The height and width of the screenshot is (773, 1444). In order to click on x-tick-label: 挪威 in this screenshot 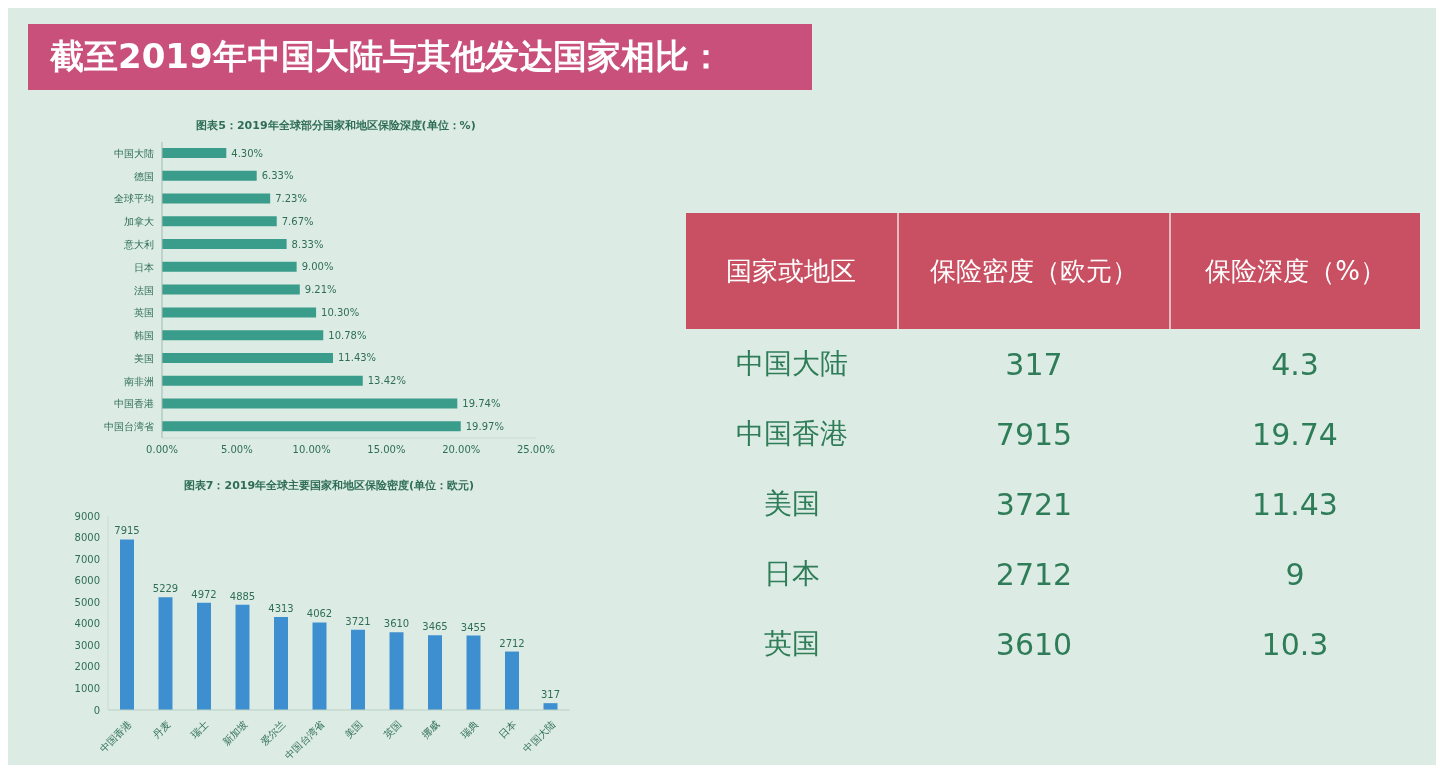, I will do `click(430, 729)`.